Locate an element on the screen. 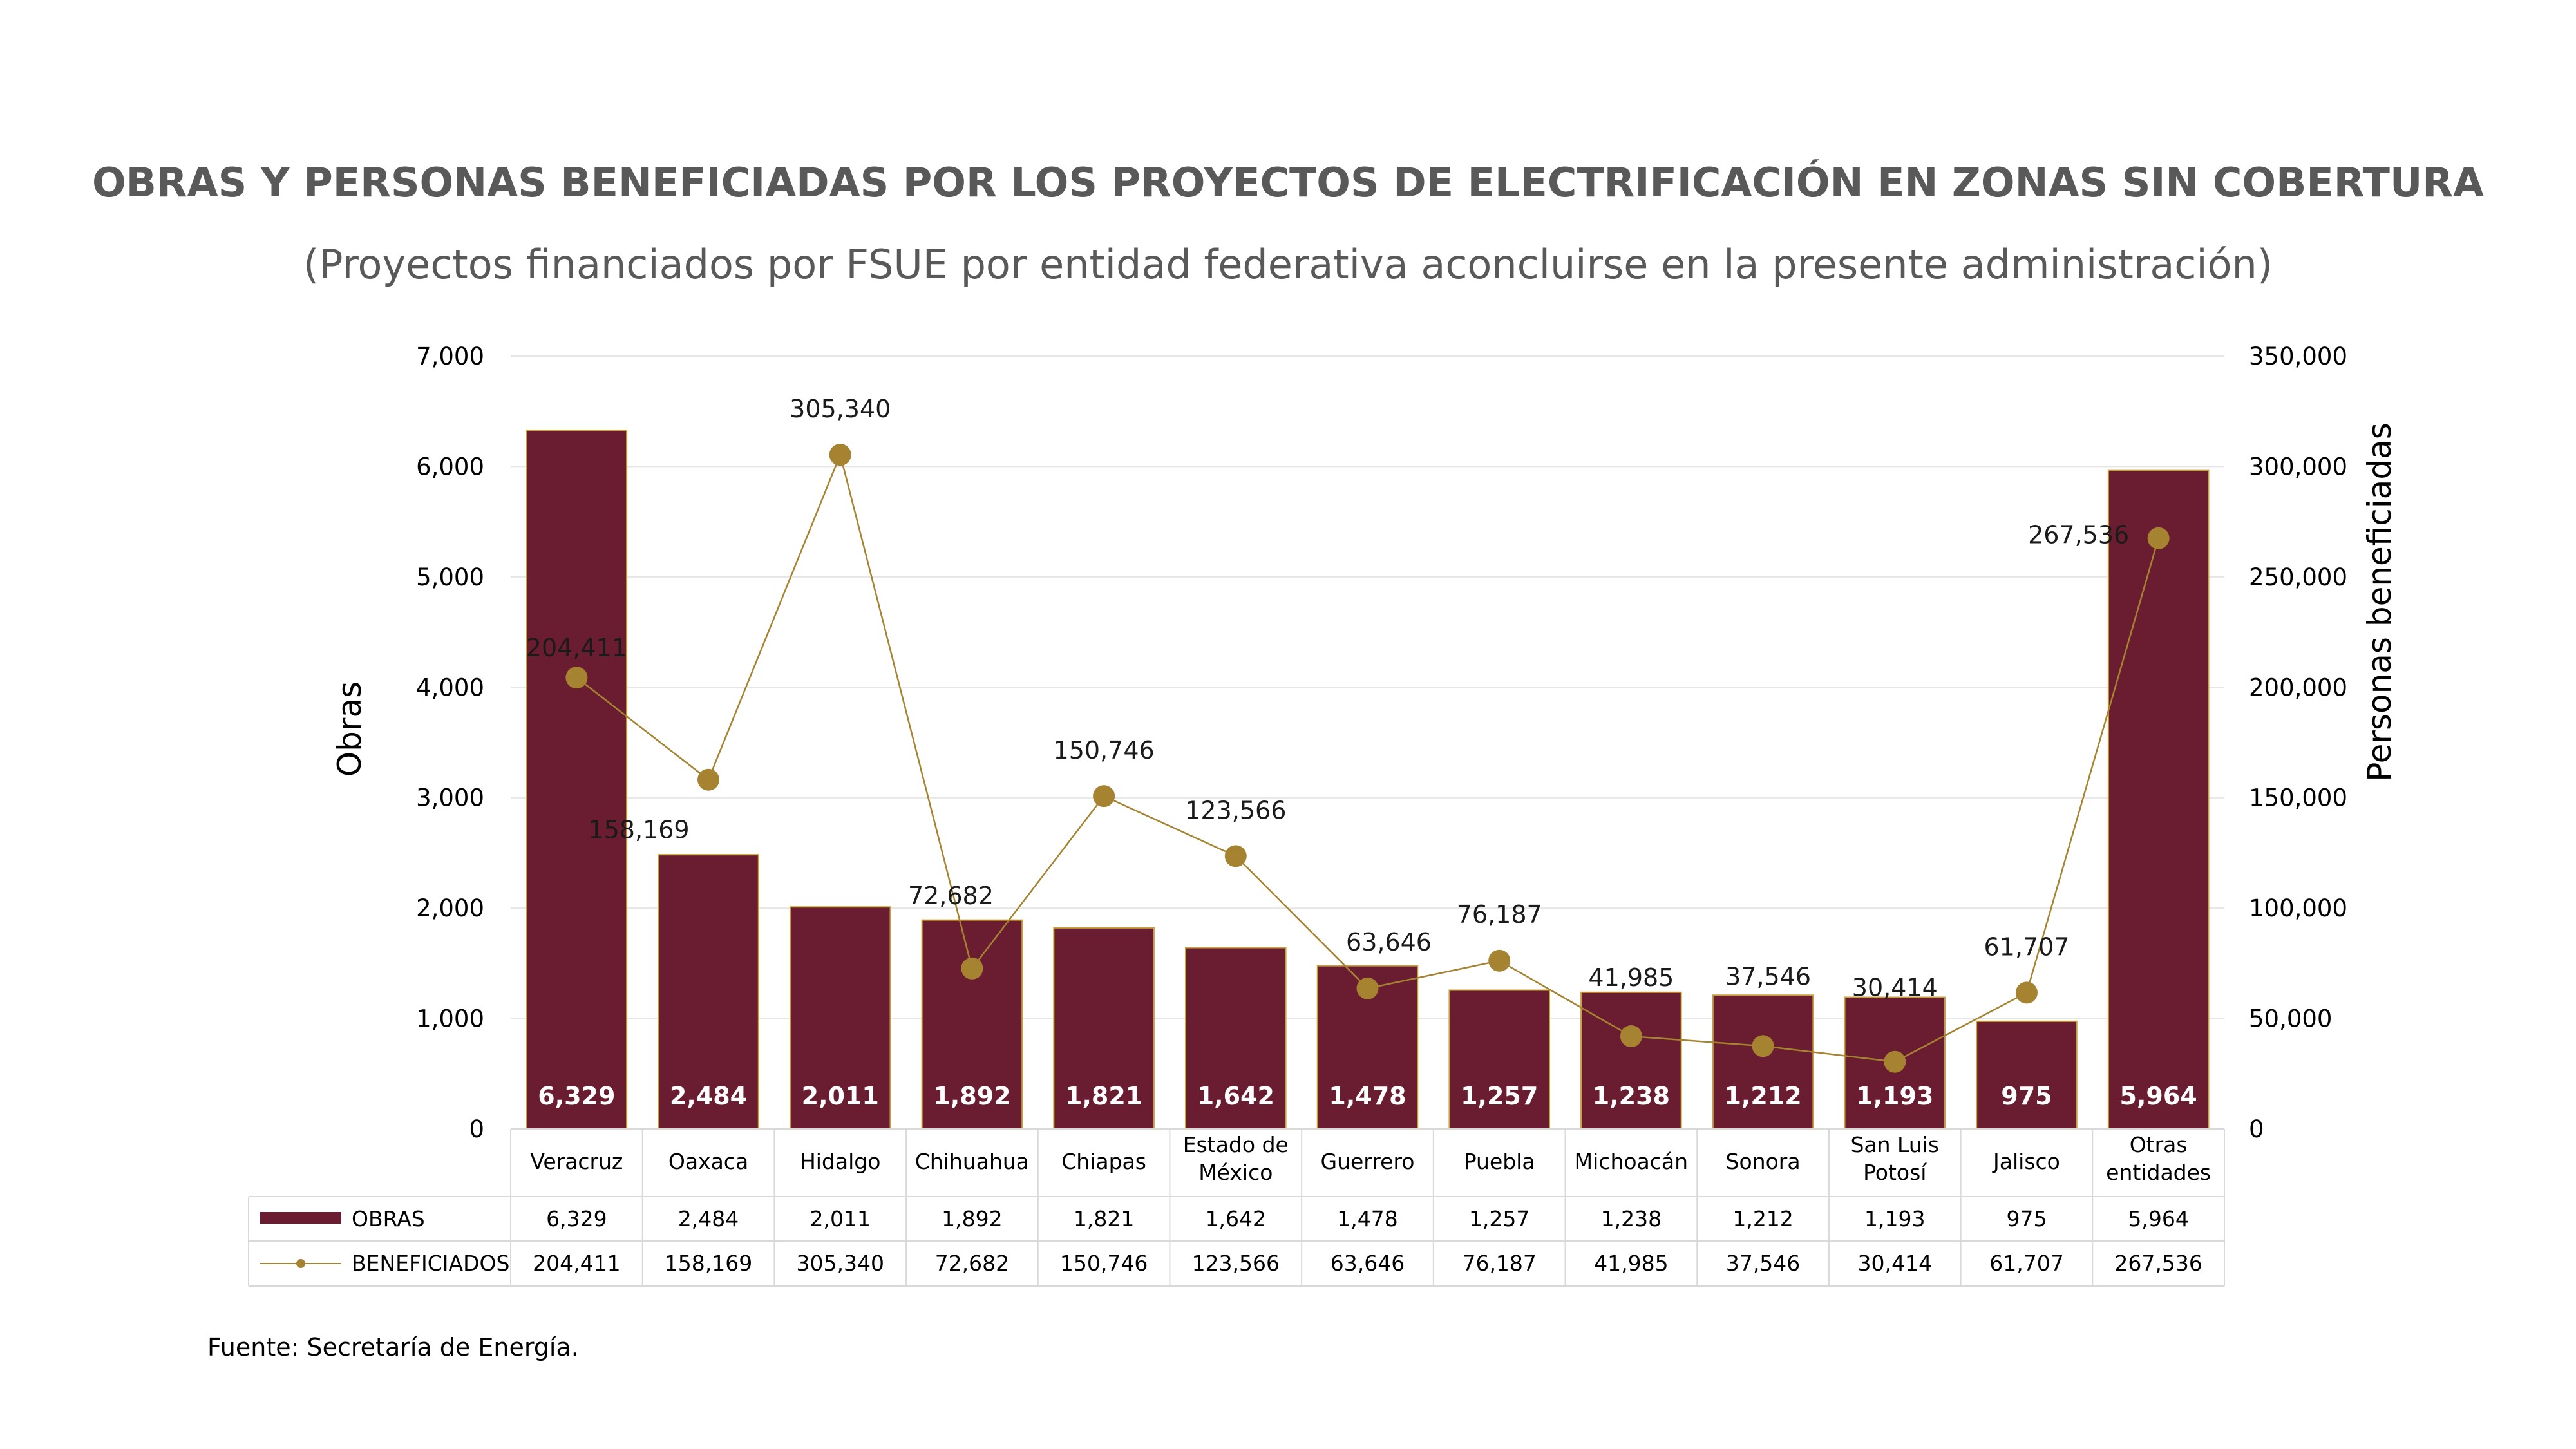  point-value-label: 267,536 is located at coordinates (2078, 535).